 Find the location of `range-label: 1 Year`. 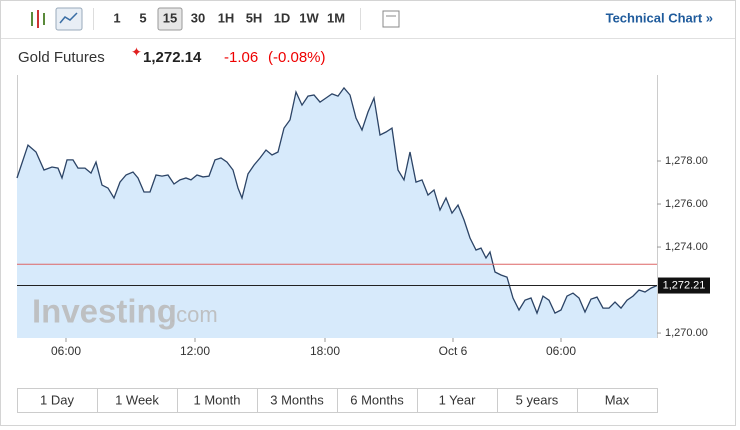

range-label: 1 Year is located at coordinates (458, 399).